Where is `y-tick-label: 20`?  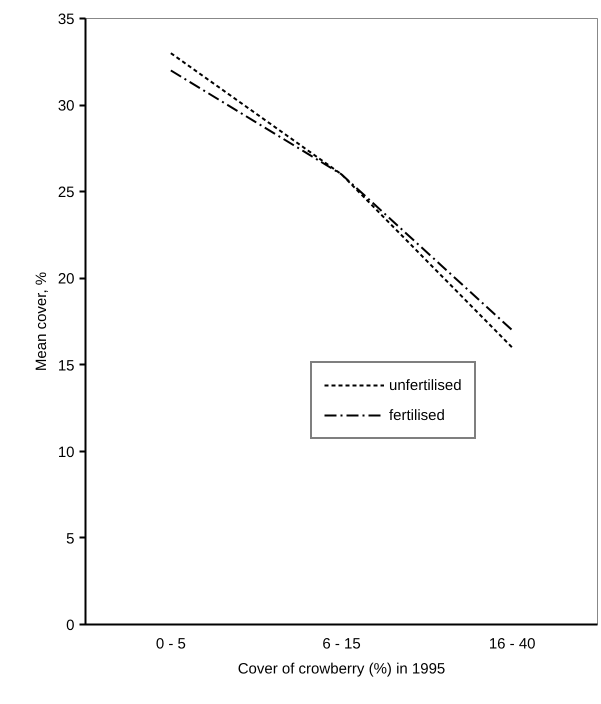 y-tick-label: 20 is located at coordinates (66, 279).